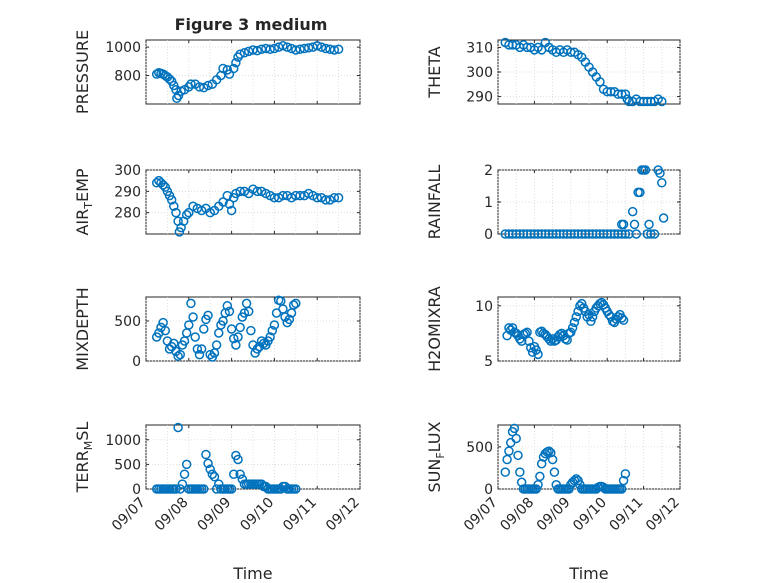 Image resolution: width=778 pixels, height=583 pixels. I want to click on y-tick-label: 500, so click(479, 448).